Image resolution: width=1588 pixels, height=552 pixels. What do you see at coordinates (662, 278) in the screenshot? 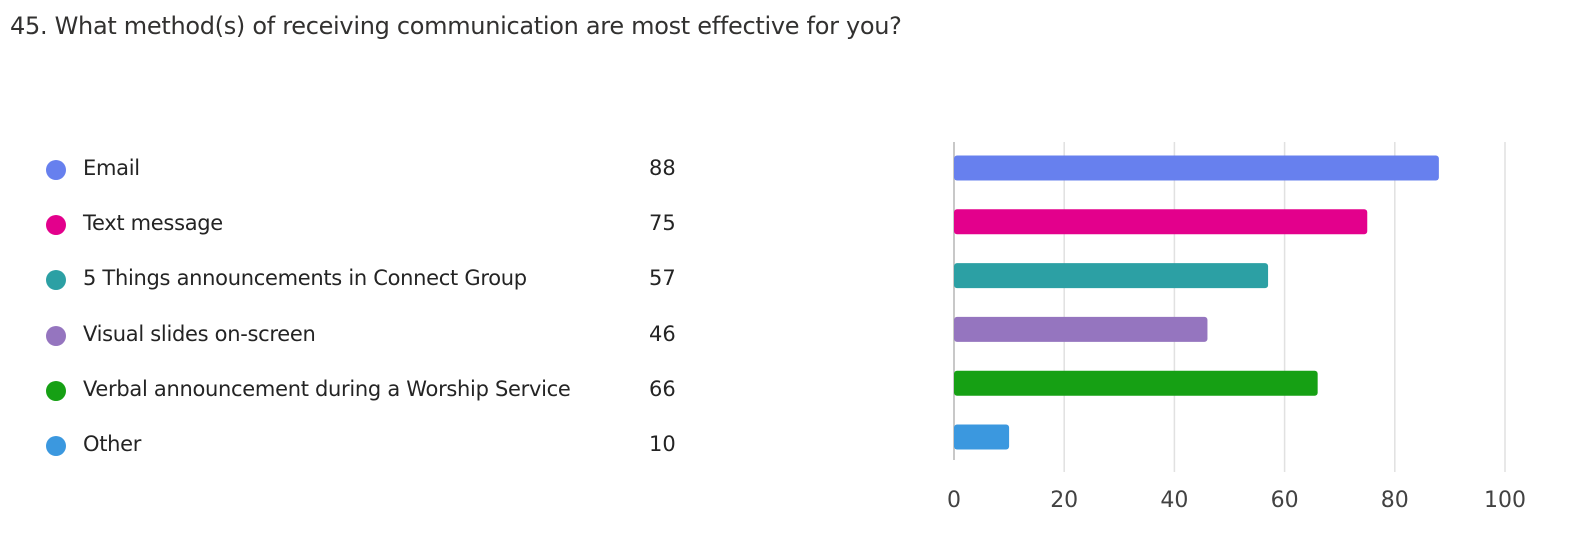
I see `legend-count: 57` at bounding box center [662, 278].